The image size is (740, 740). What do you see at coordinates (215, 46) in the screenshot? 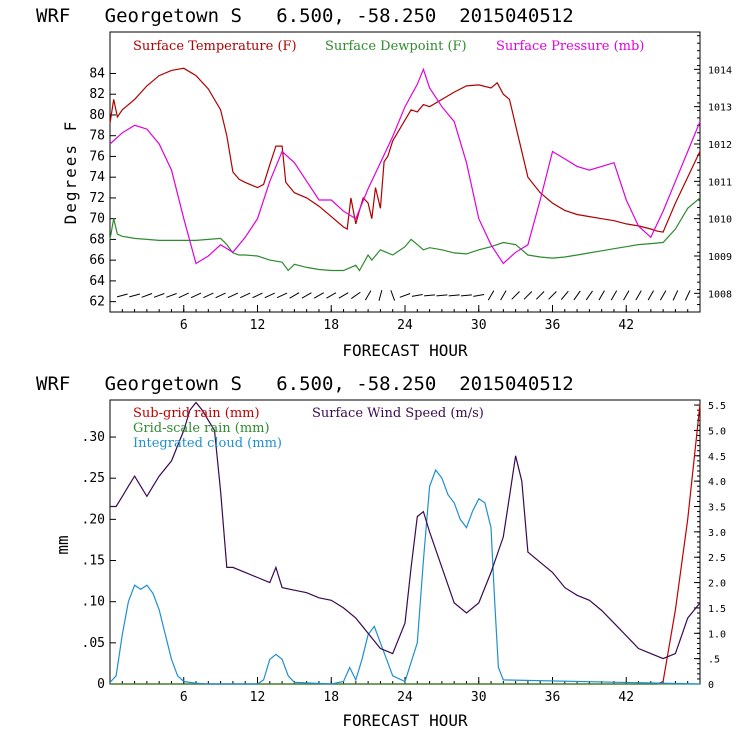
I see `legend-surface-temperature: Surface Temperature (F)` at bounding box center [215, 46].